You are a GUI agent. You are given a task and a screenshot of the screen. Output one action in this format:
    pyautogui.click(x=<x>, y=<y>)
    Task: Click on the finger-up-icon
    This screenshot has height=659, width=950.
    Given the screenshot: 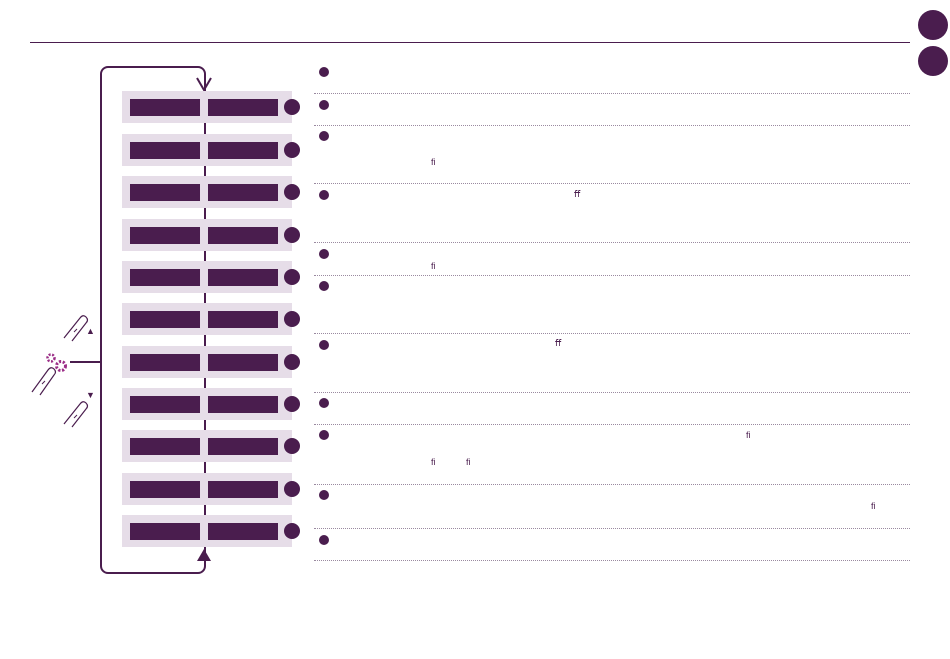 What is the action you would take?
    pyautogui.click(x=78, y=326)
    